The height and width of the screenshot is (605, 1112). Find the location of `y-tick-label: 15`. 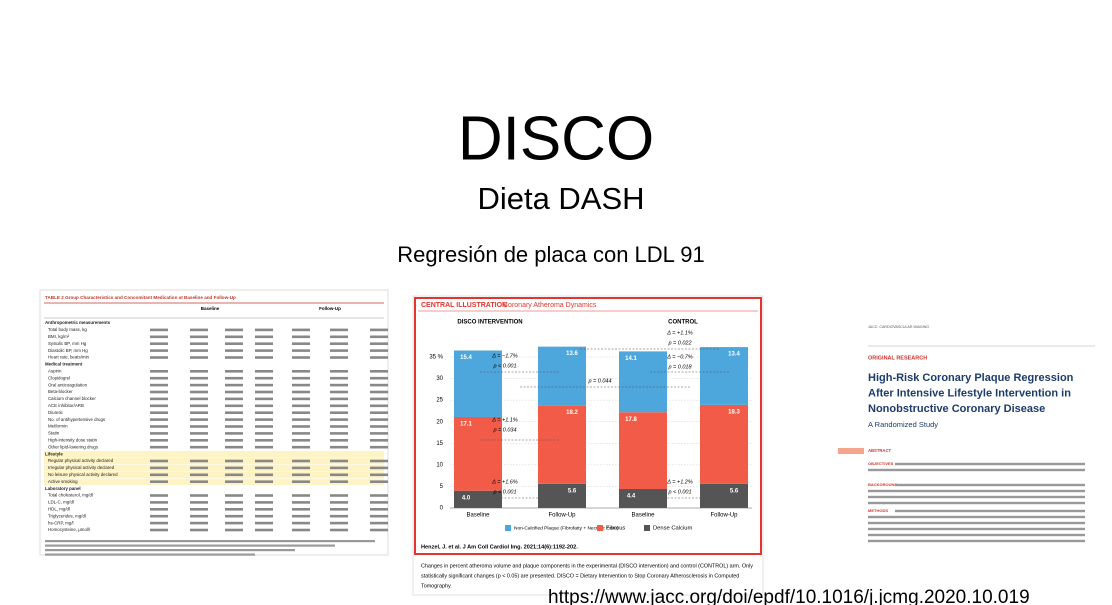

y-tick-label: 15 is located at coordinates (439, 444).